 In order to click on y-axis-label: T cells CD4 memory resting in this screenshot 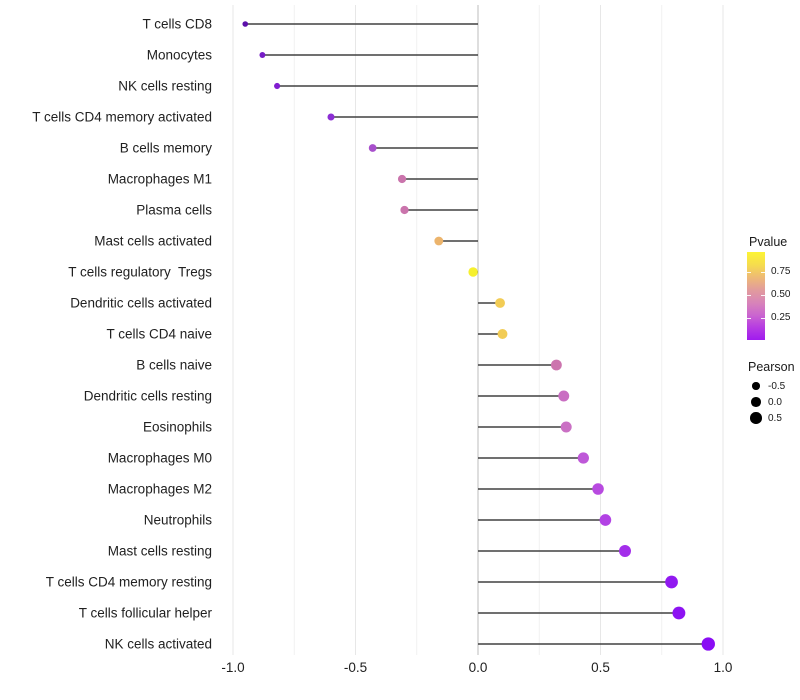, I will do `click(129, 582)`.